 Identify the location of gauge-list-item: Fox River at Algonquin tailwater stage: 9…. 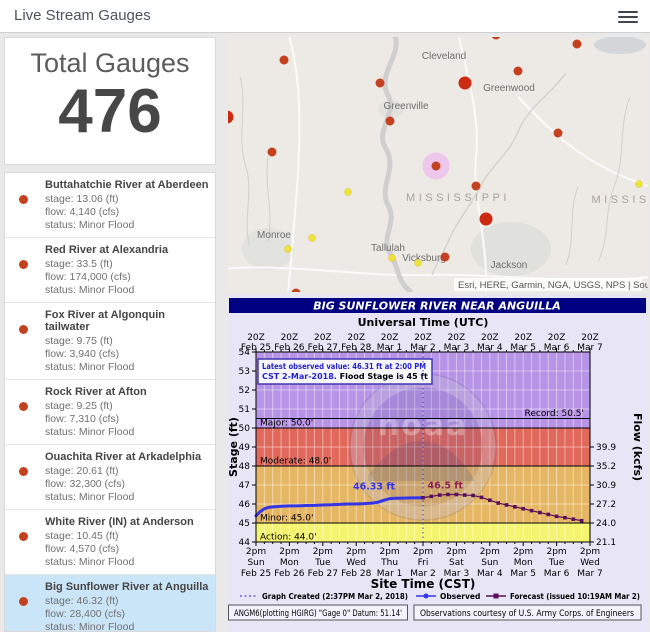
(110, 341).